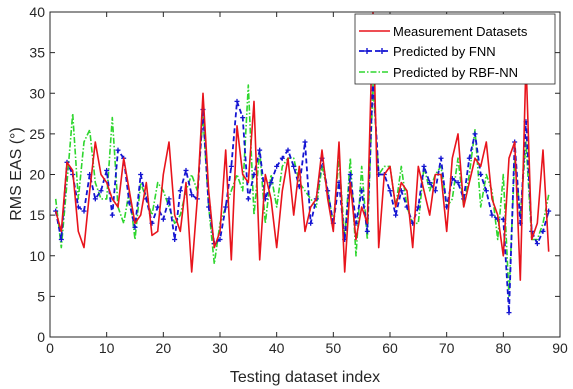  Describe the element at coordinates (107, 348) in the screenshot. I see `x-tick-label: 10` at that location.